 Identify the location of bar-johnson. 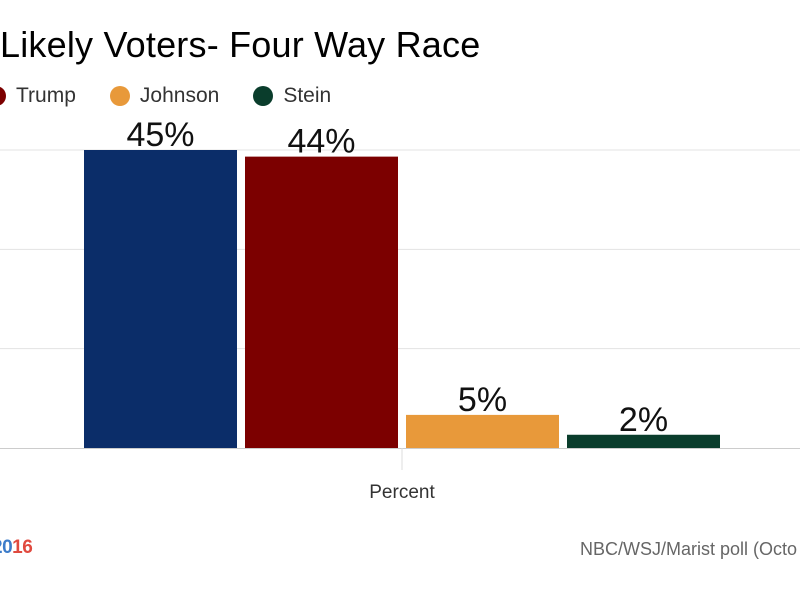
(482, 431).